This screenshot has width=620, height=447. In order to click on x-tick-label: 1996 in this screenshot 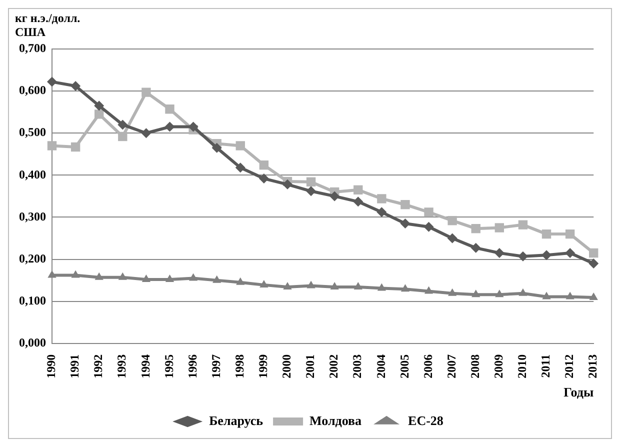, I will do `click(192, 366)`.